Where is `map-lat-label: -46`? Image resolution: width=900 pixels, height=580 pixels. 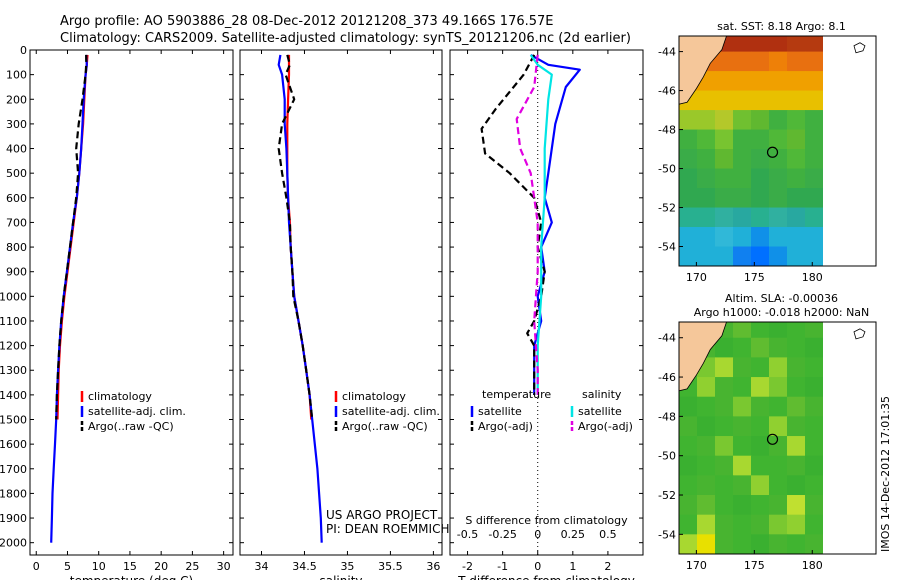 map-lat-label: -46 is located at coordinates (667, 91).